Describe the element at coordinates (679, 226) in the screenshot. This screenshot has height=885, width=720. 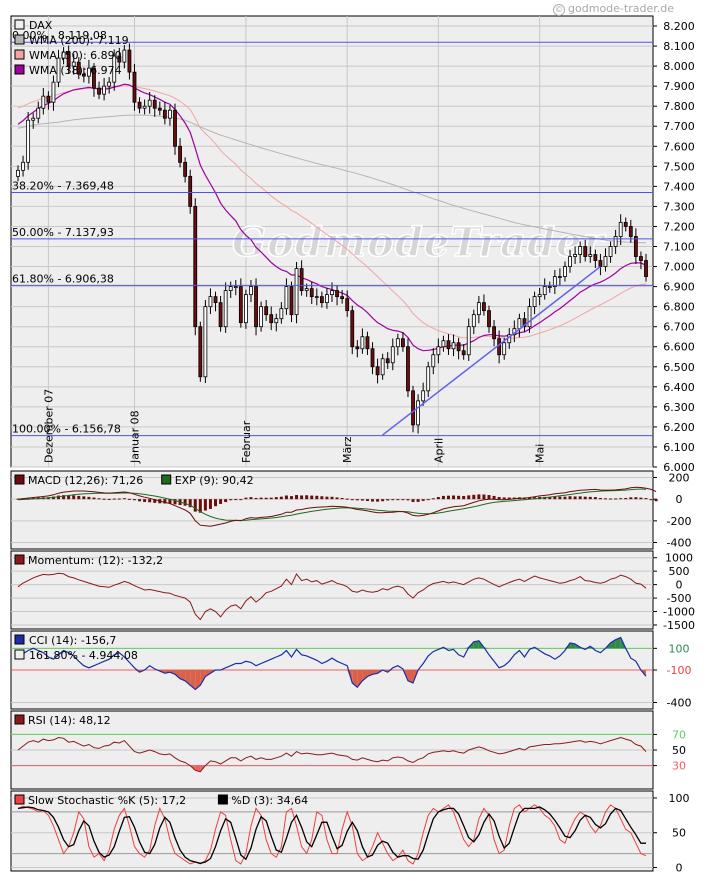
I see `price-y-tick-label: 7.200` at that location.